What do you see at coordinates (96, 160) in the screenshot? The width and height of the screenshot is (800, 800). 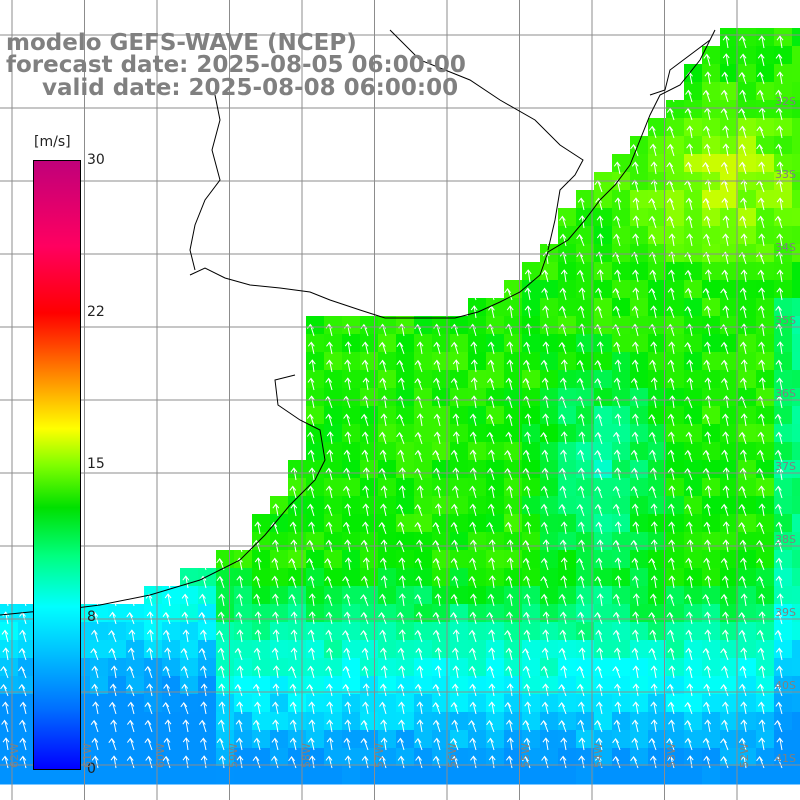 I see `colorbar-tick-30: 30` at bounding box center [96, 160].